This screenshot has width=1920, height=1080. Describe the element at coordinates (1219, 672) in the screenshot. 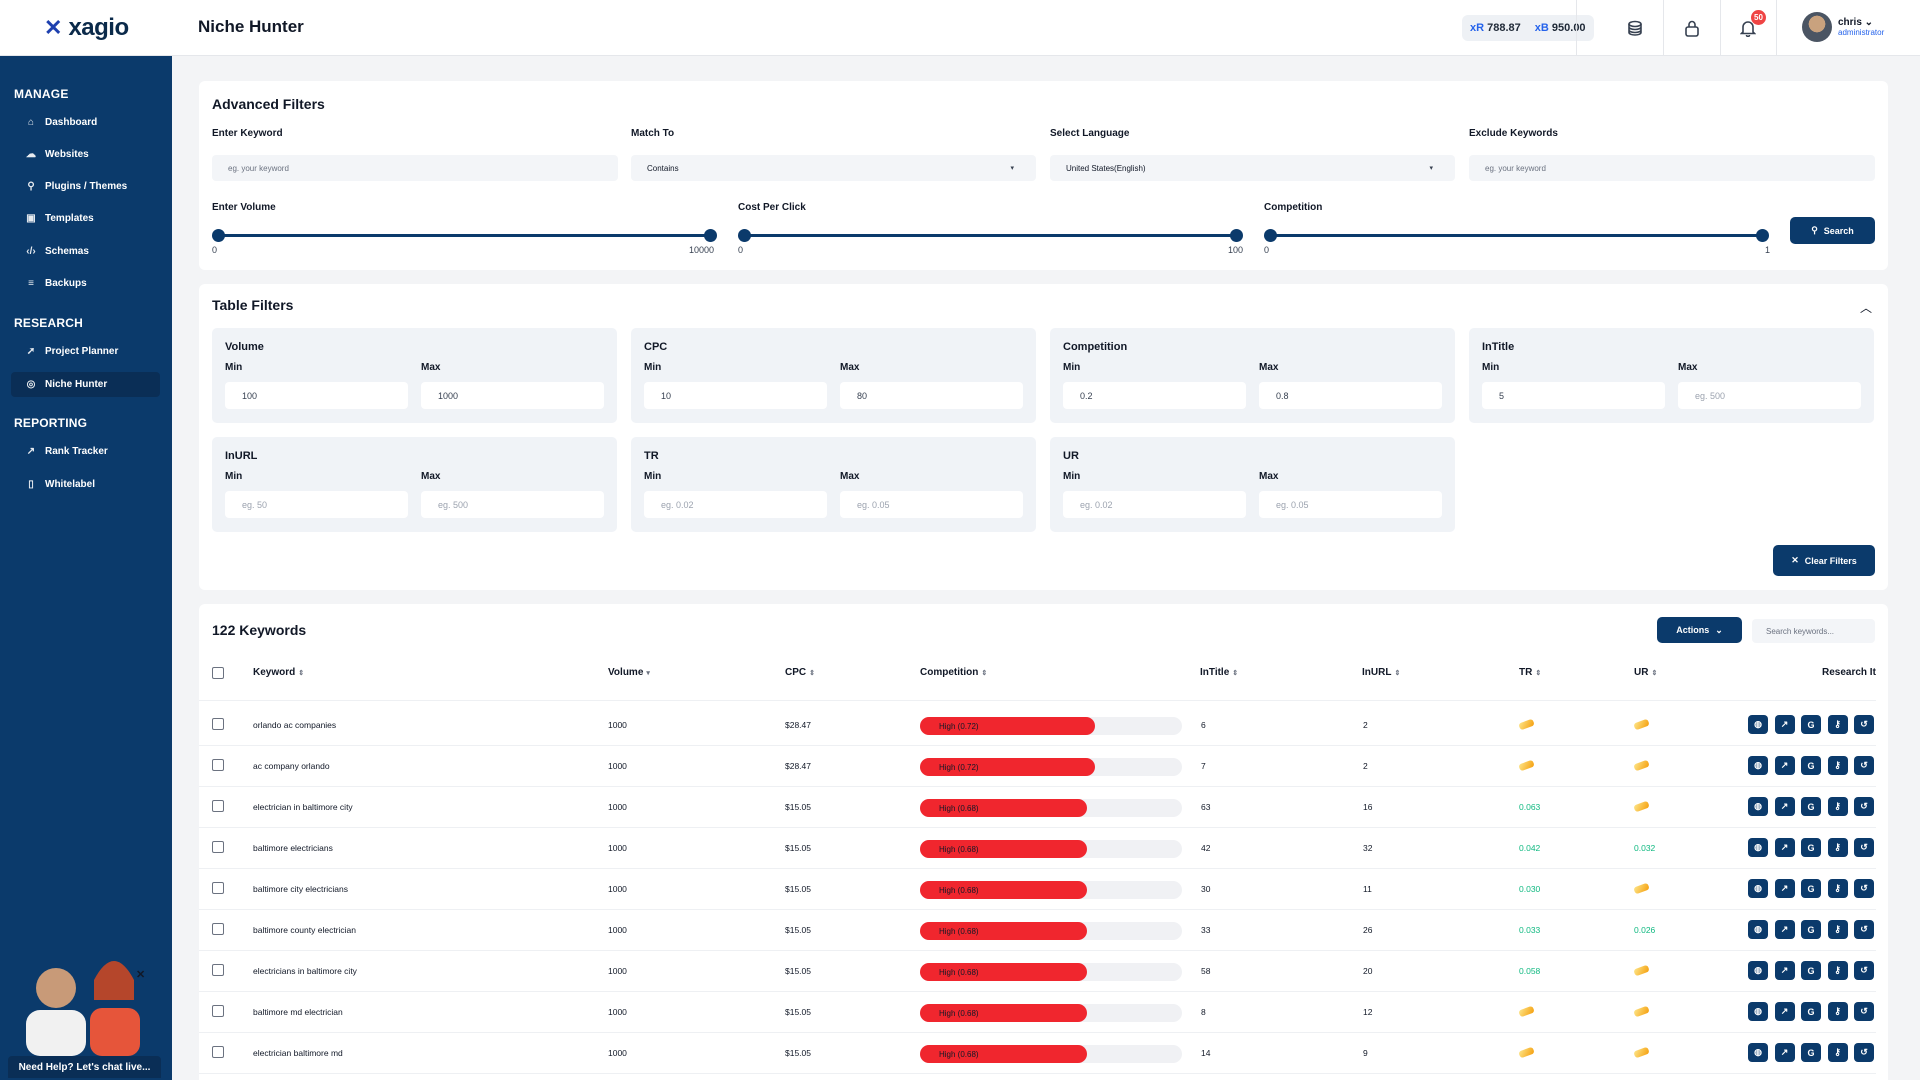

I see `column-intitle: InTitle ⇕` at that location.